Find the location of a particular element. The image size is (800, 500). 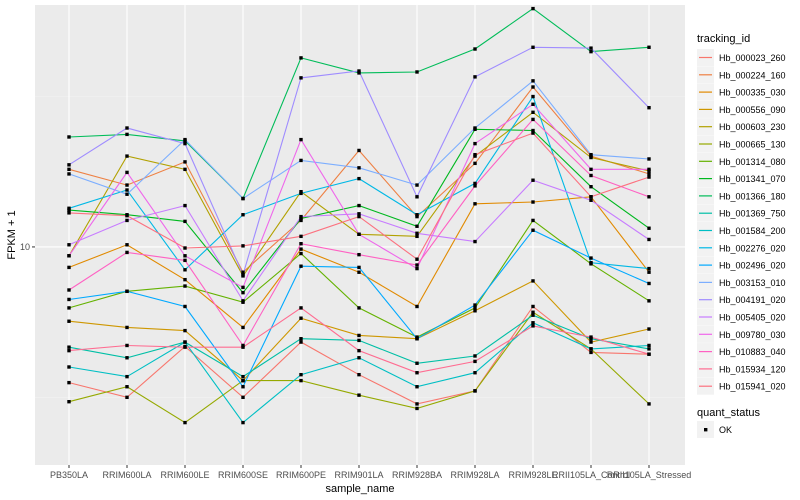

legend-label: Hb_009780_030 is located at coordinates (752, 335).